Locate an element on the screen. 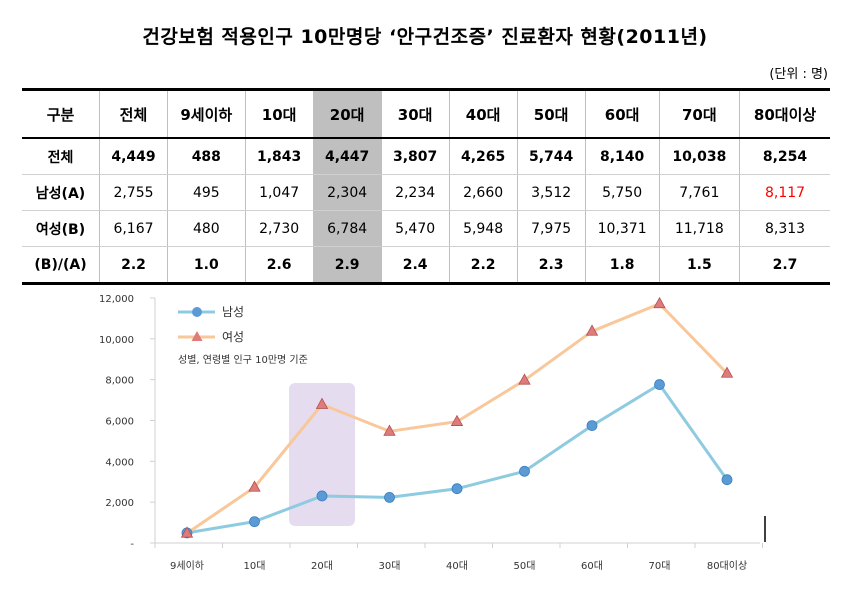 The height and width of the screenshot is (592, 850). table-cell: 1,047 is located at coordinates (279, 192).